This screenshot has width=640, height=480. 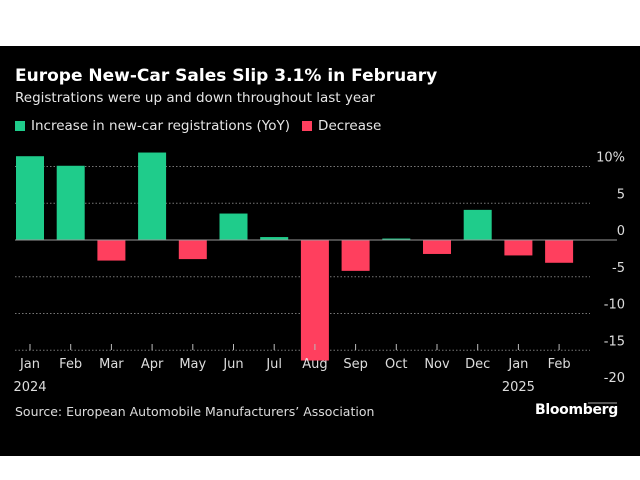 I want to click on x-tick-label: Jun, so click(x=232, y=364).